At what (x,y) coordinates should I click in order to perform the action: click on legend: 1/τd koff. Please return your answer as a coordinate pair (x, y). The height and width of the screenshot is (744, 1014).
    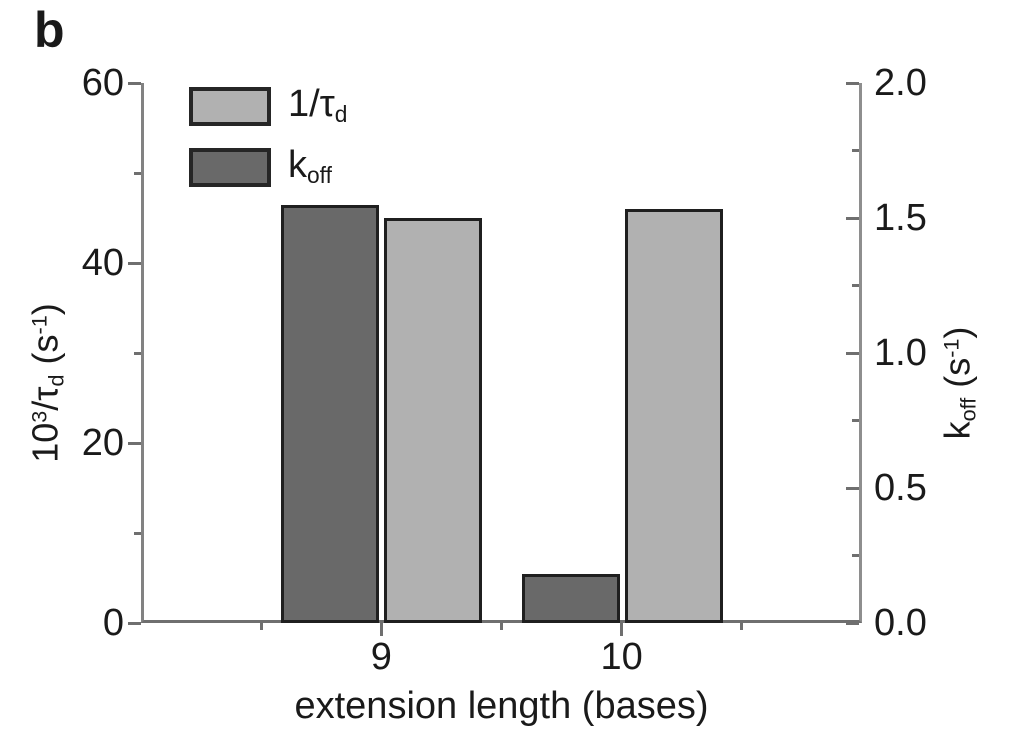
    Looking at the image, I should click on (268, 136).